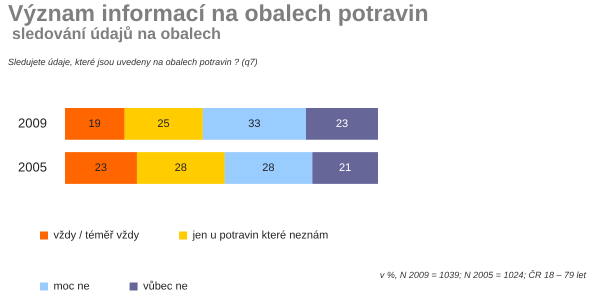 This screenshot has width=600, height=302. I want to click on legend-label: jen u potravin které neznám, so click(260, 236).